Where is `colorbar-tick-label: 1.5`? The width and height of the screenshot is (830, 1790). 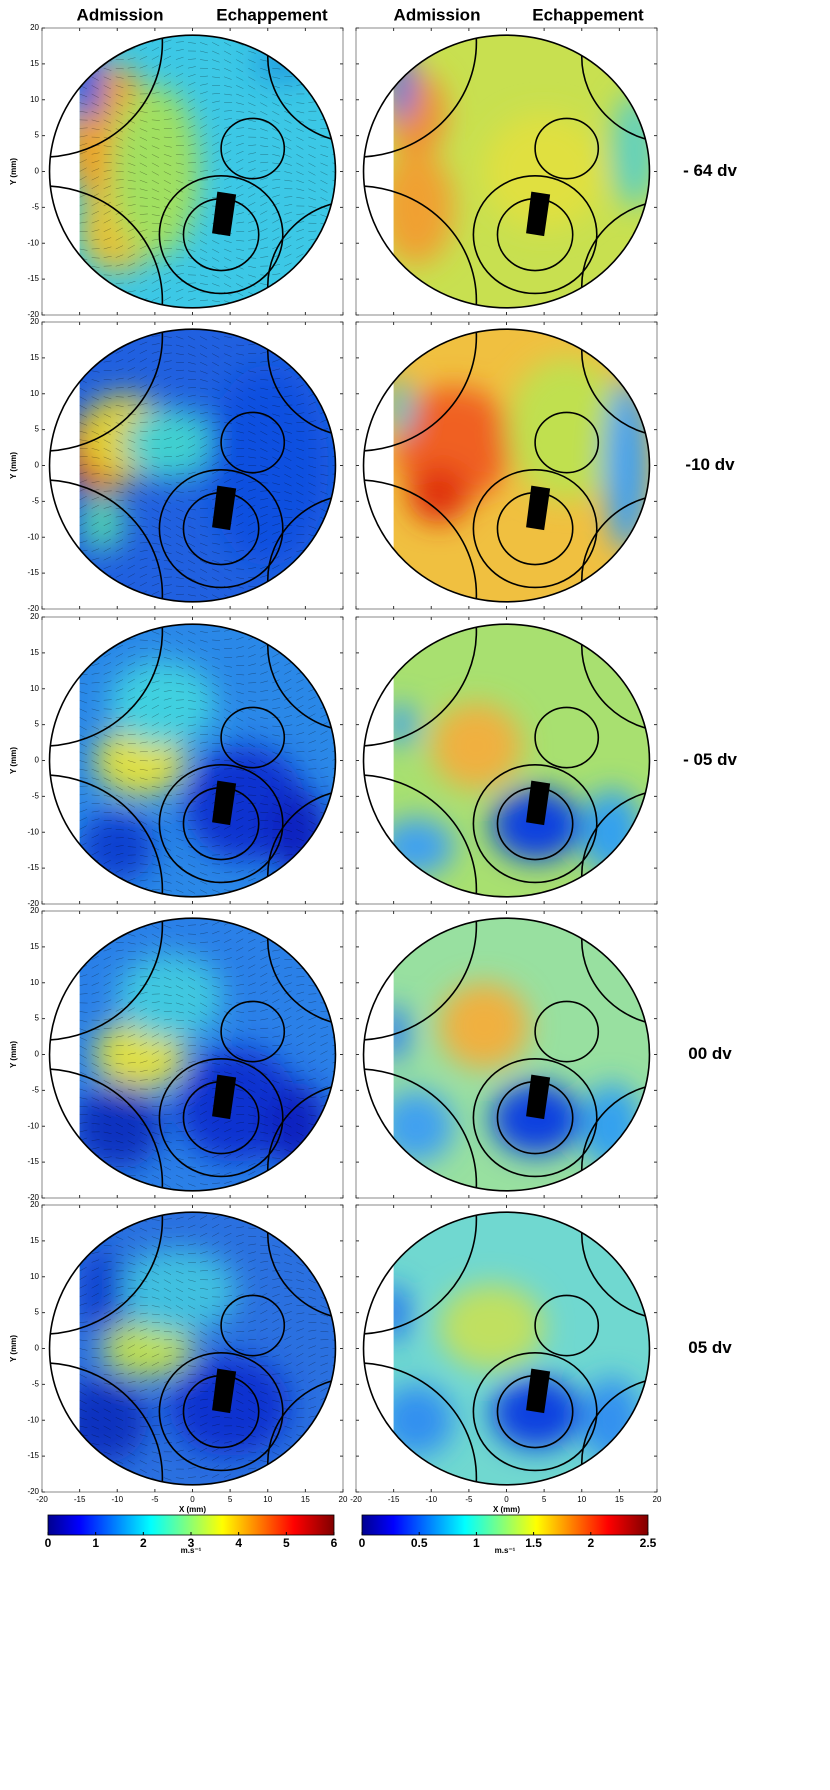
colorbar-tick-label: 1.5 is located at coordinates (533, 1543).